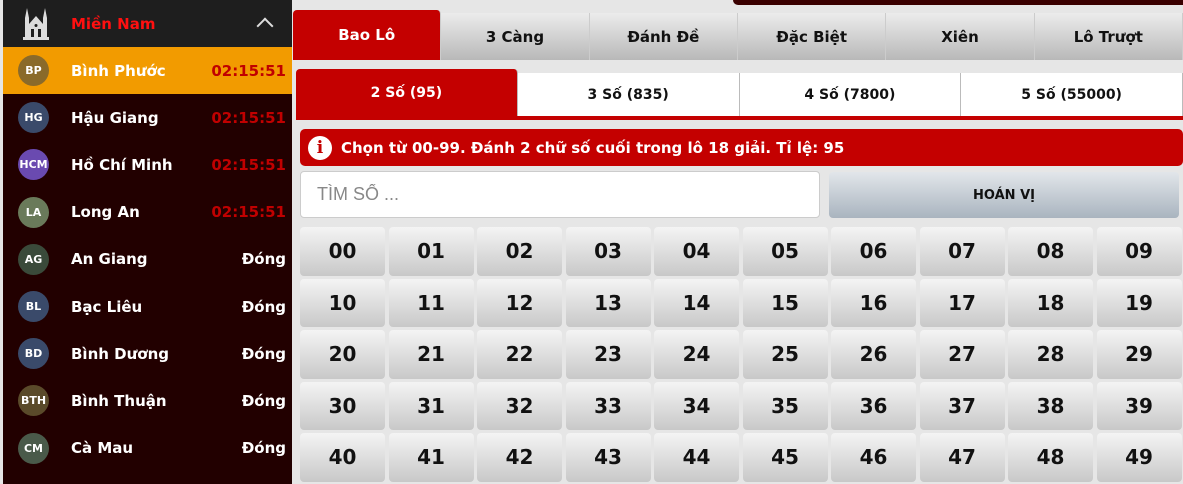 Image resolution: width=1183 pixels, height=484 pixels. Describe the element at coordinates (265, 26) in the screenshot. I see `chevron-up-icon` at that location.